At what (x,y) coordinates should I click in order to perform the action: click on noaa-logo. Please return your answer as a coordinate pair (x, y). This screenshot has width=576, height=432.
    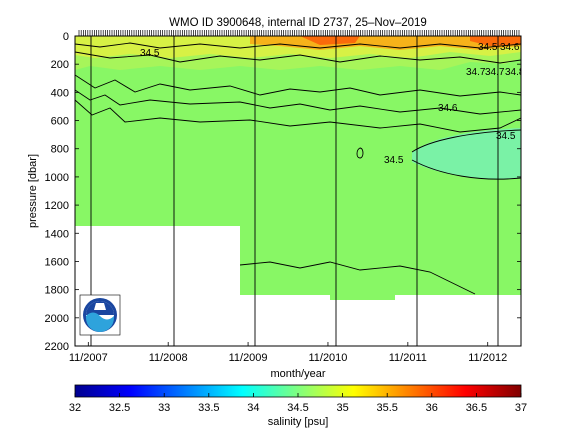
    Looking at the image, I should click on (100, 315).